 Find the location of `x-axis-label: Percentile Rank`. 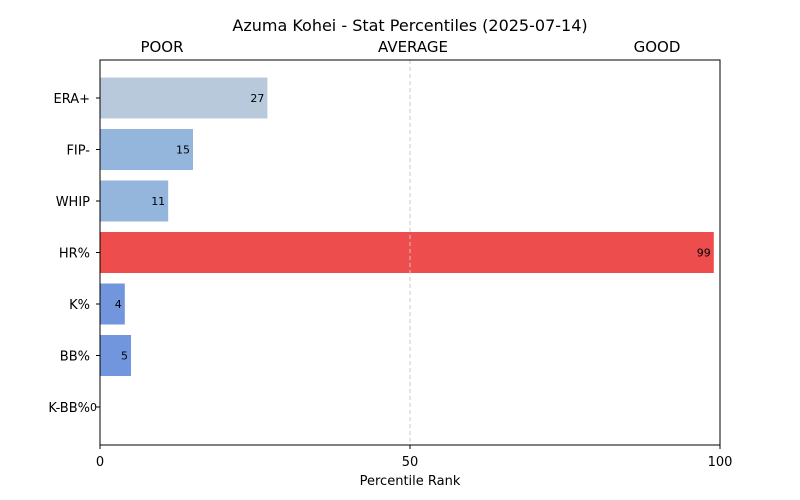

x-axis-label: Percentile Rank is located at coordinates (410, 481).